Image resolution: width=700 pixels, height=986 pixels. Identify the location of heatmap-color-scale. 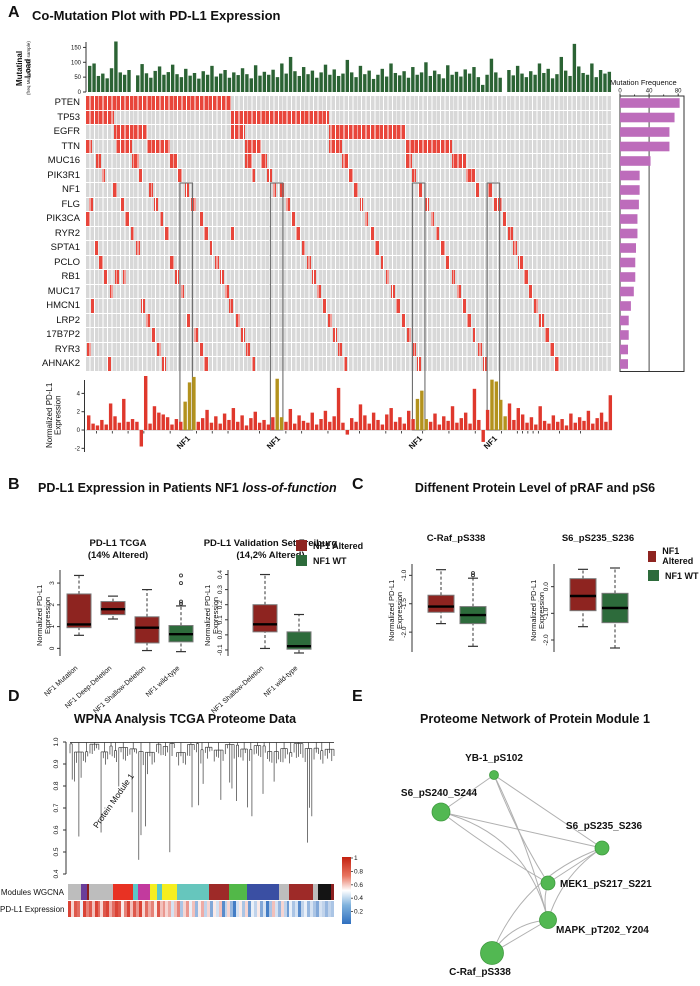
(346, 890).